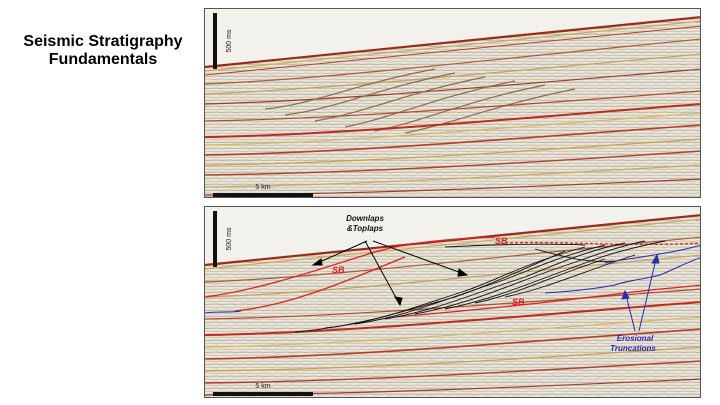 The width and height of the screenshot is (720, 405). Describe the element at coordinates (518, 302) in the screenshot. I see `sb-label-3: SB` at that location.